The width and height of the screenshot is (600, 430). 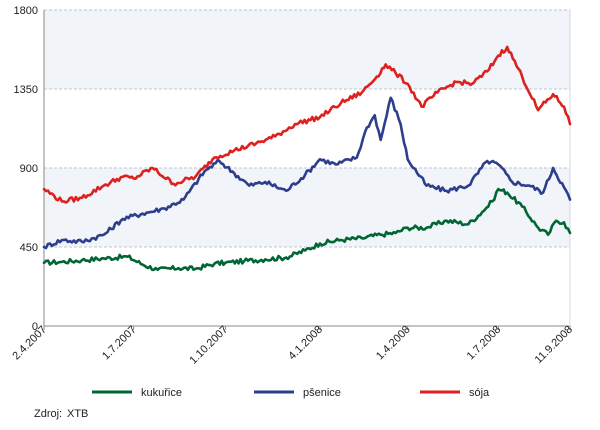 What do you see at coordinates (208, 345) in the screenshot?
I see `x-tick-label: 1.10.2007` at bounding box center [208, 345].